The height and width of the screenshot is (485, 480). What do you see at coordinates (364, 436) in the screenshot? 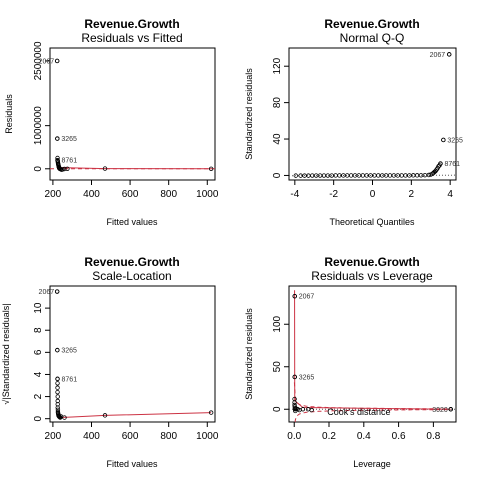
I see `x-tick-label: 0.4` at bounding box center [364, 436].